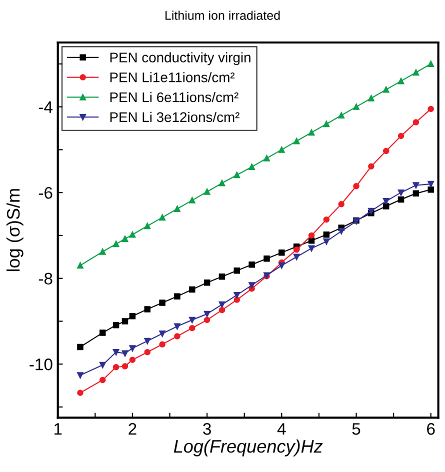 The height and width of the screenshot is (472, 445). Describe the element at coordinates (15, 230) in the screenshot. I see `y-axis-title: log (σ)S/m` at that location.